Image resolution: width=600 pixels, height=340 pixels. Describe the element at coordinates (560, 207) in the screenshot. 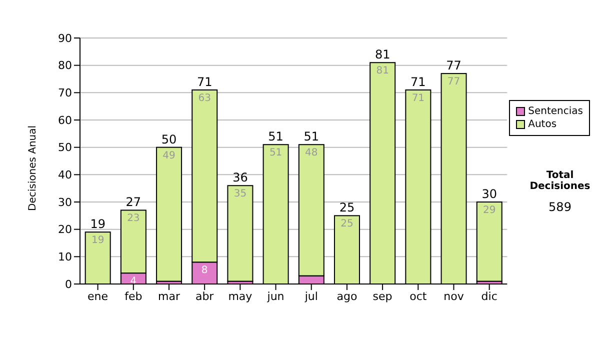

I see `text: 589` at that location.